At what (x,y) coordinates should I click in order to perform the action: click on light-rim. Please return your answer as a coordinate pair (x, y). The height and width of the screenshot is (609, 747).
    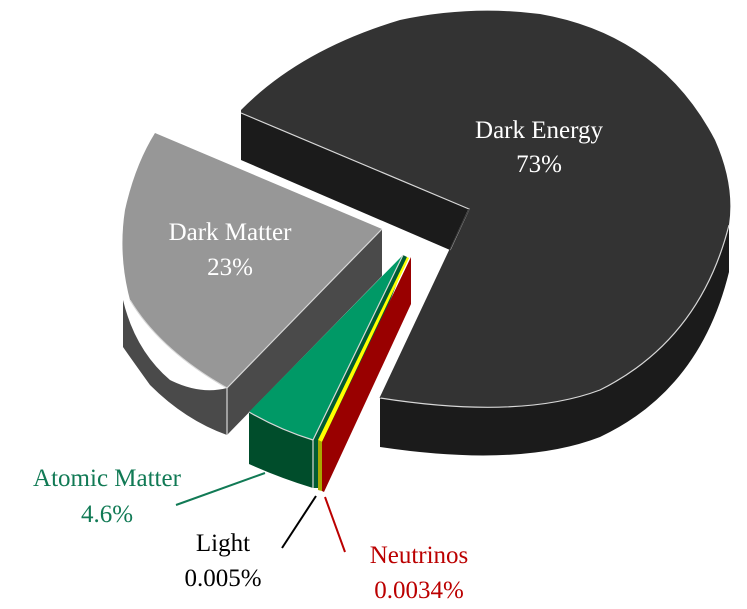
    Looking at the image, I should click on (320, 465).